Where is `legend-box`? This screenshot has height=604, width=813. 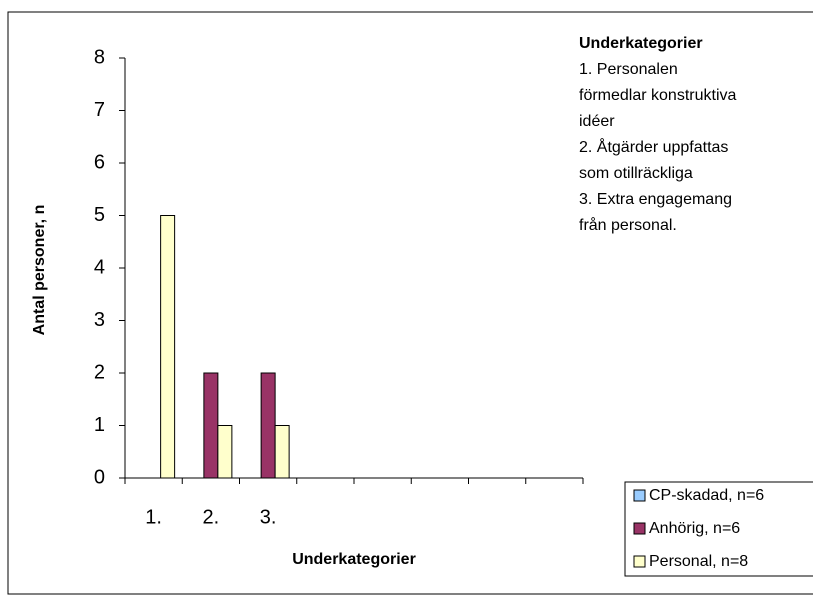
legend-box is located at coordinates (718, 529).